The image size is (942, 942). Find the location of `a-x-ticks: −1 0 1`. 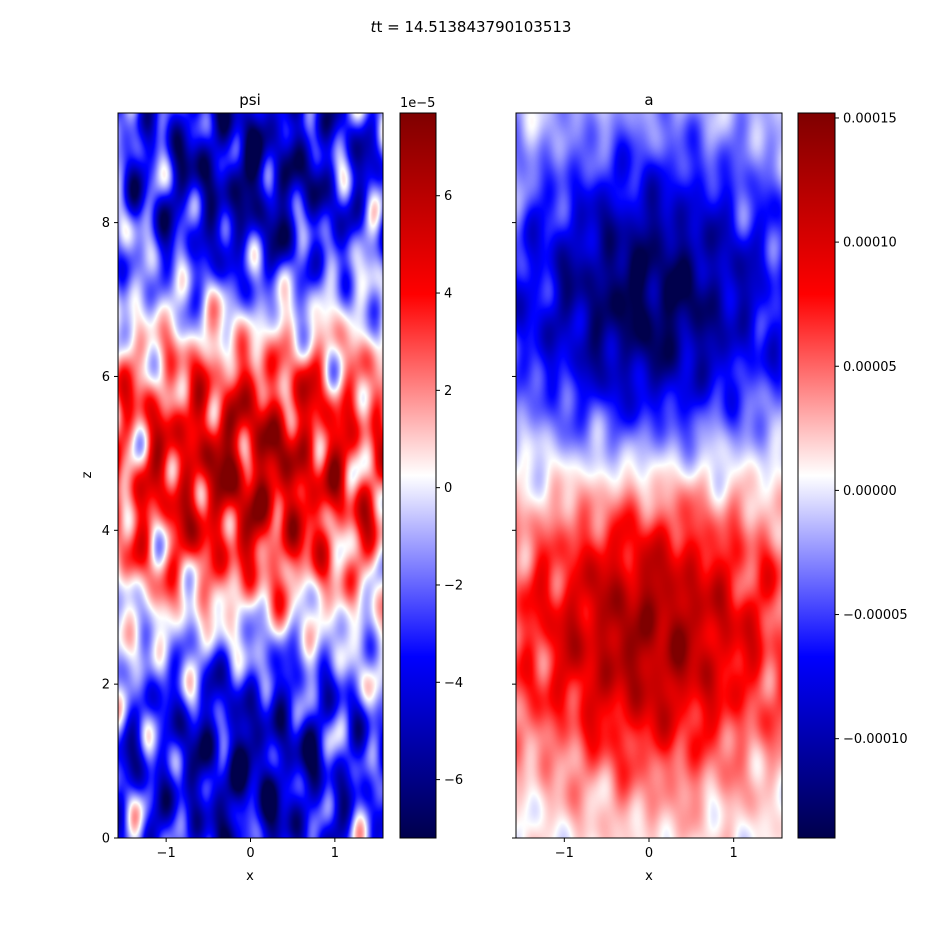

a-x-ticks: −1 0 1 is located at coordinates (646, 849).